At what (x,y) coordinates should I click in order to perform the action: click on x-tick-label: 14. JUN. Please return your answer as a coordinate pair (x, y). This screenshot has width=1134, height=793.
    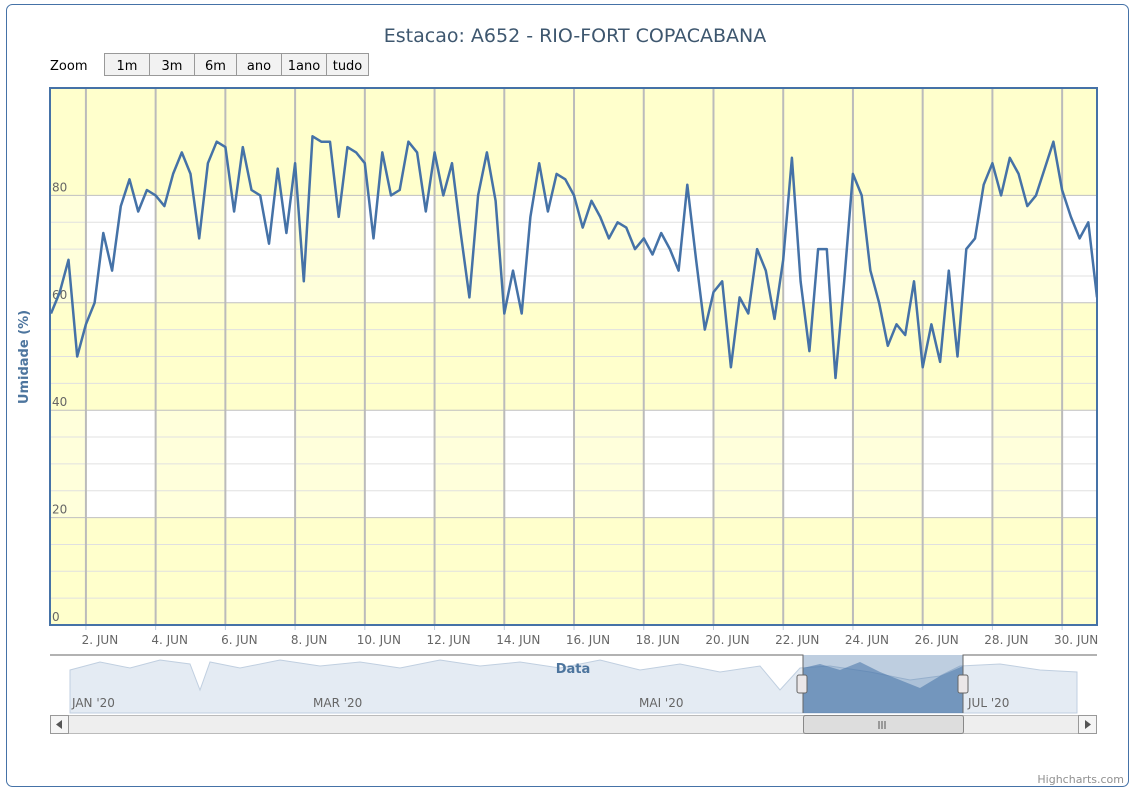
    Looking at the image, I should click on (518, 640).